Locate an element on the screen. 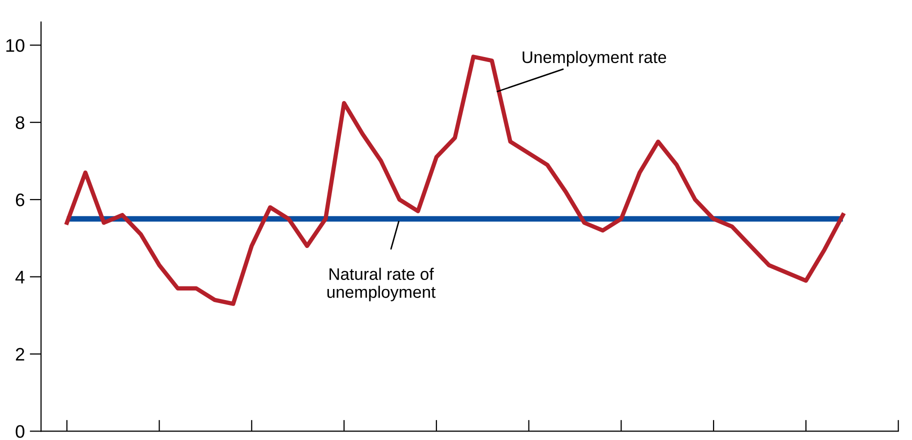 The height and width of the screenshot is (440, 912). annotation: Unemployment rate is located at coordinates (594, 58).